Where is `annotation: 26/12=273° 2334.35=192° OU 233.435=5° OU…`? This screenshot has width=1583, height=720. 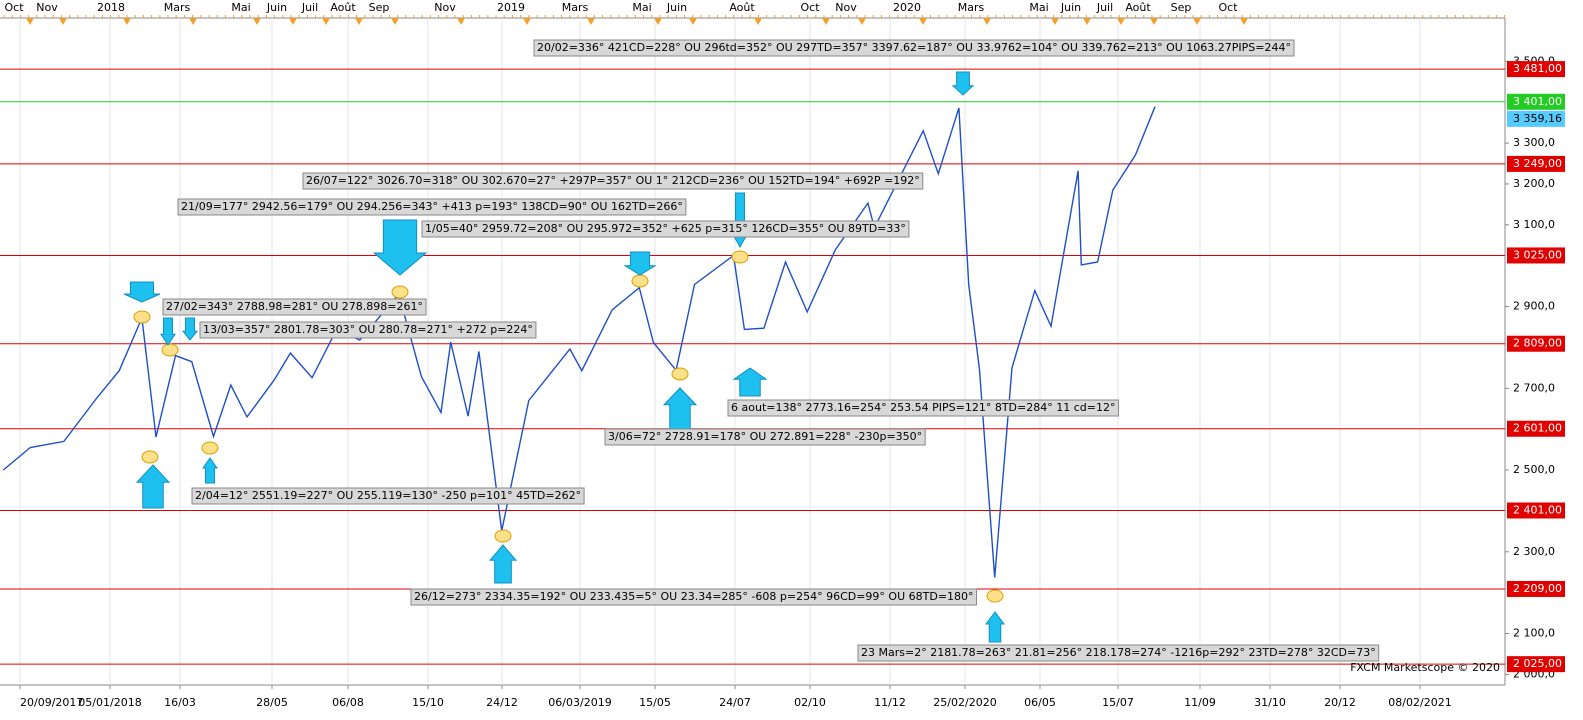
annotation: 26/12=273° 2334.35=192° OU 233.435=5° OU… is located at coordinates (694, 597).